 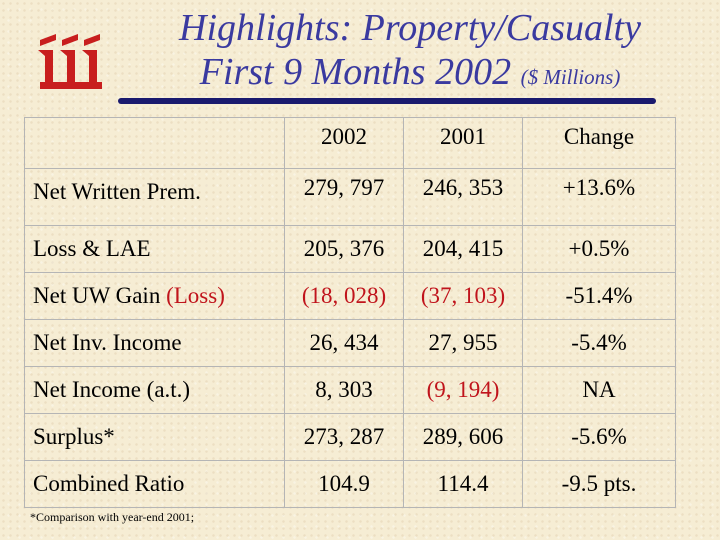 I want to click on row-label: Surplus*, so click(x=154, y=437).